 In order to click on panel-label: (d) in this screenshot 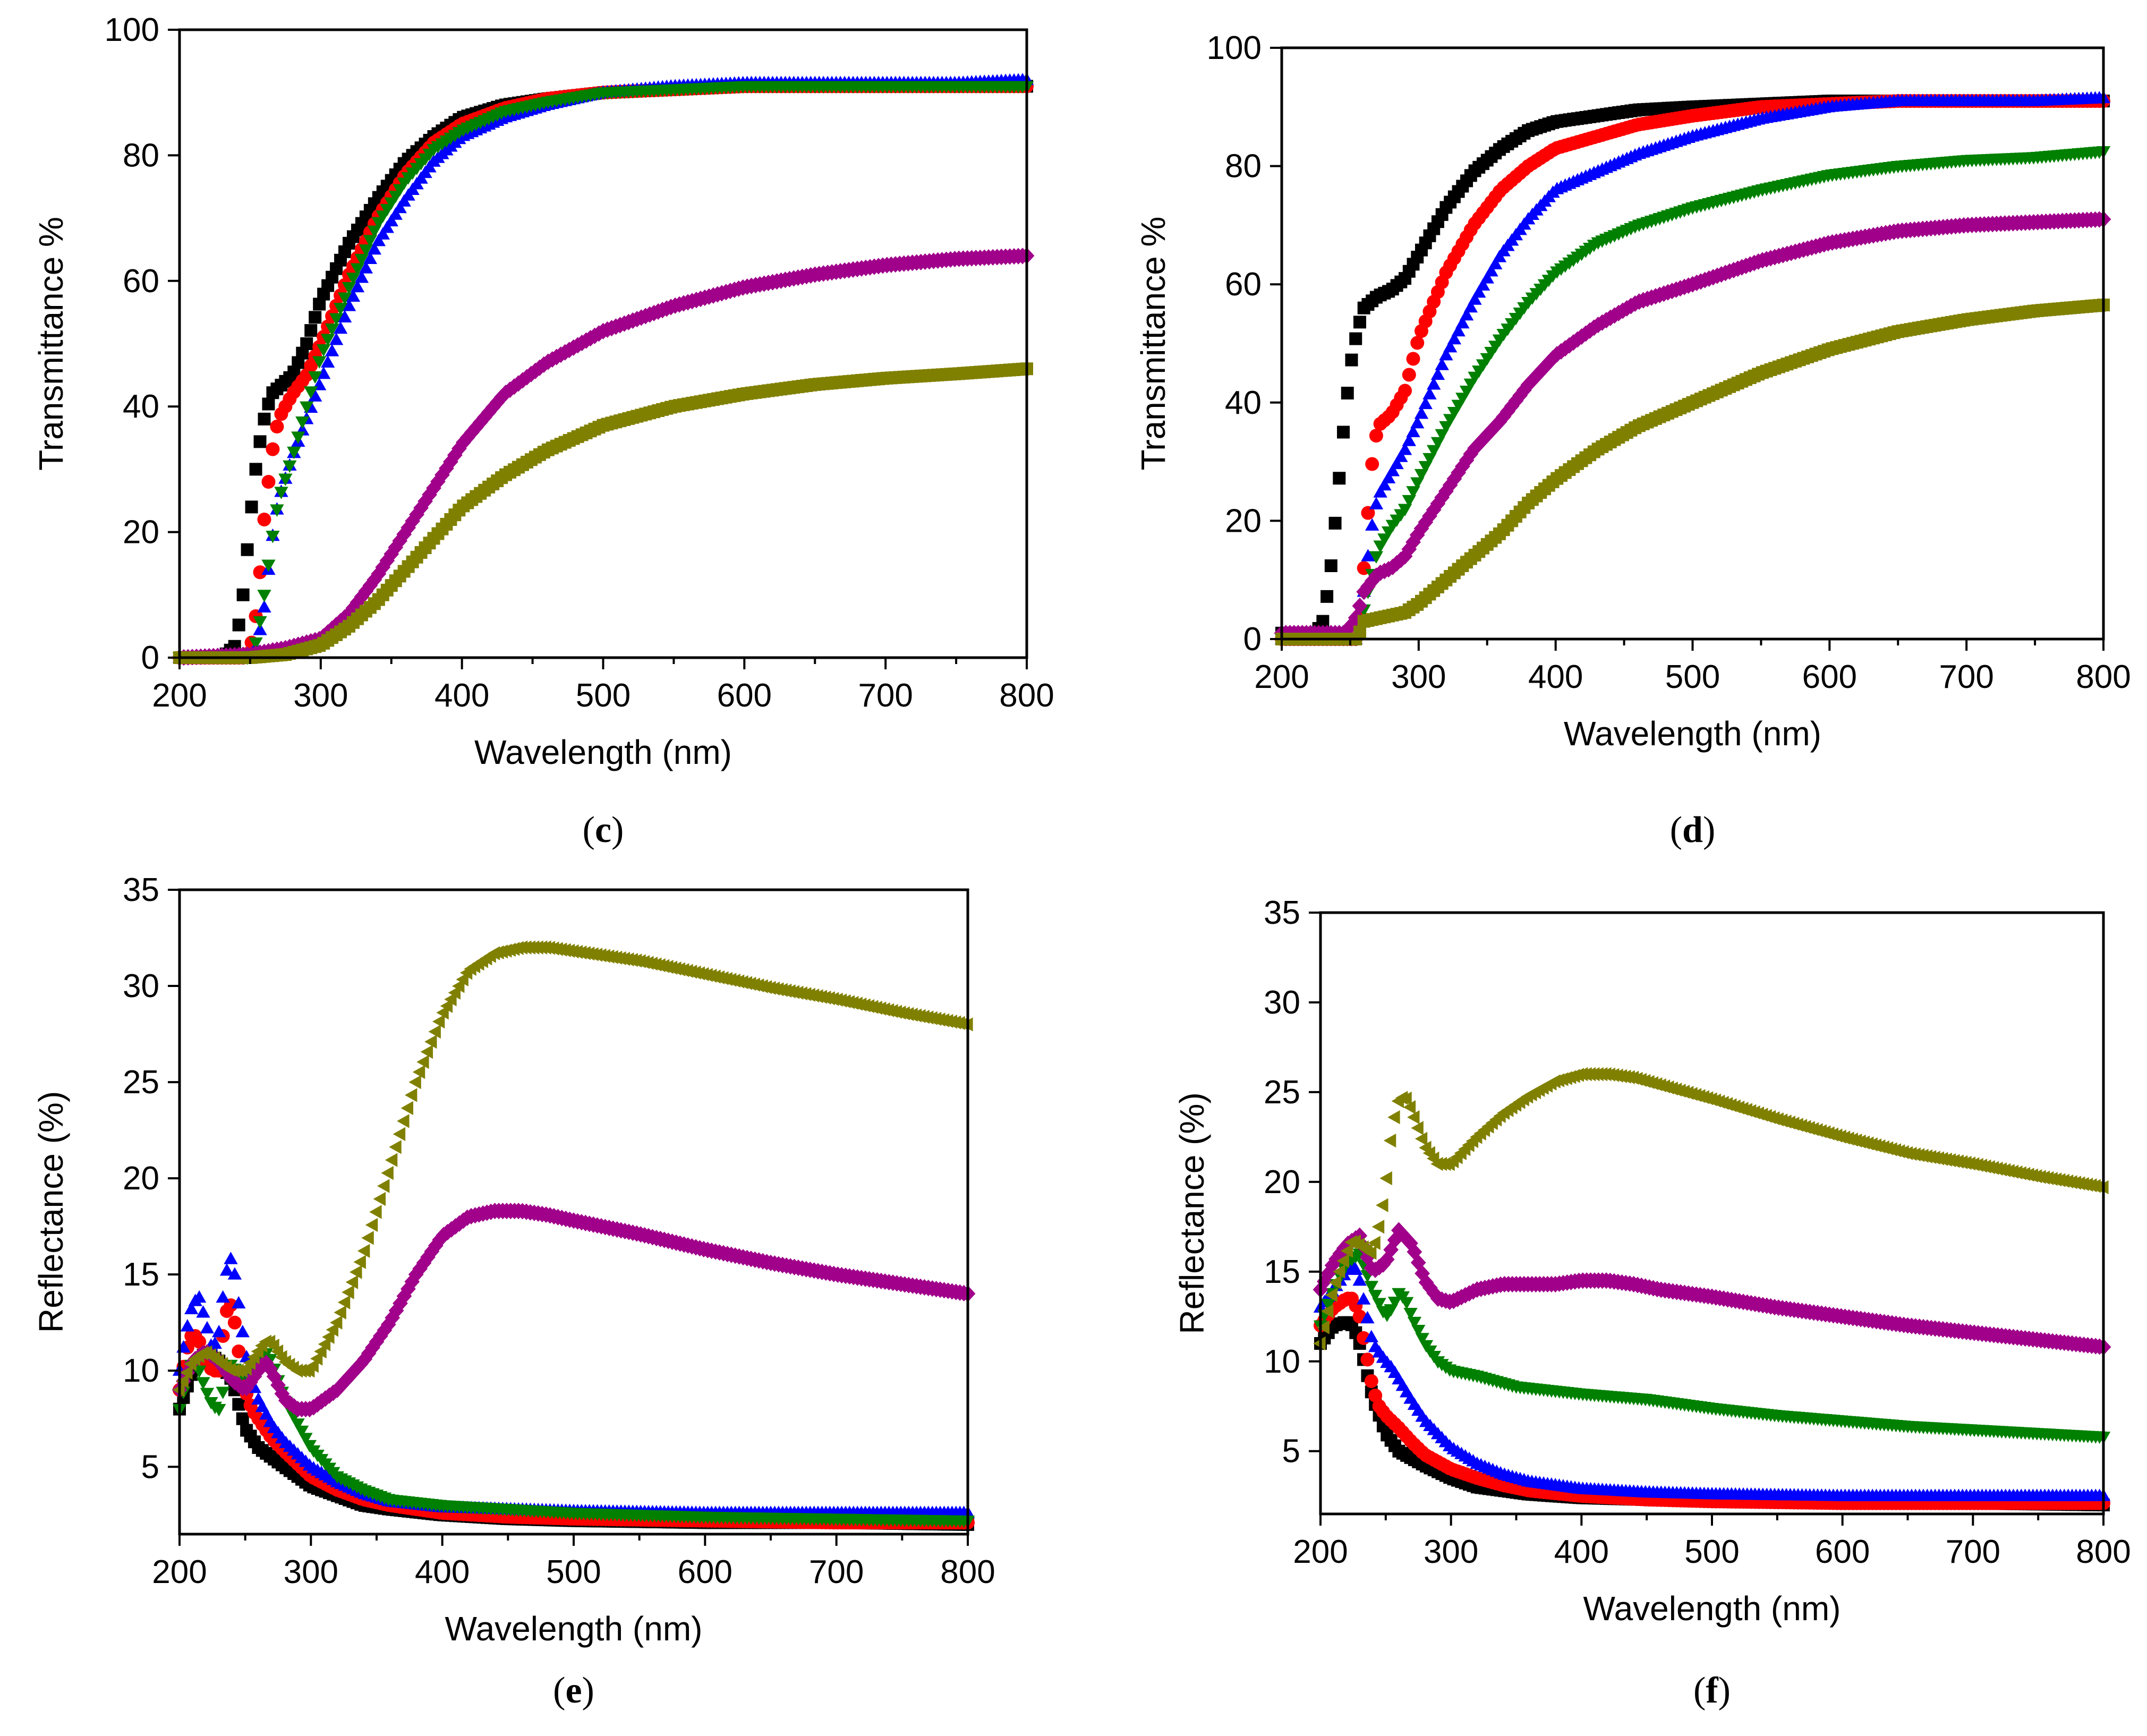, I will do `click(1693, 830)`.